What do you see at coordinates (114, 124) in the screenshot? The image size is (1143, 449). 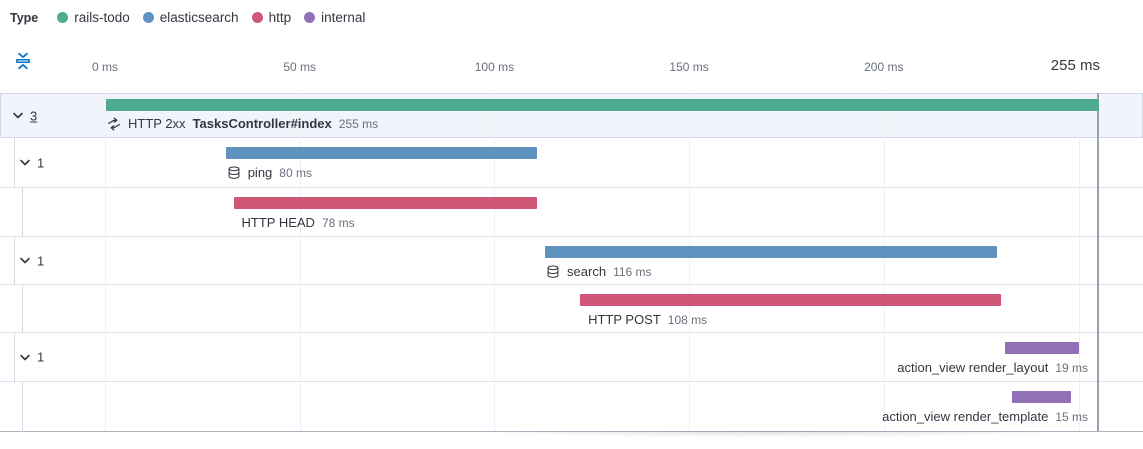 I see `transaction-icon` at bounding box center [114, 124].